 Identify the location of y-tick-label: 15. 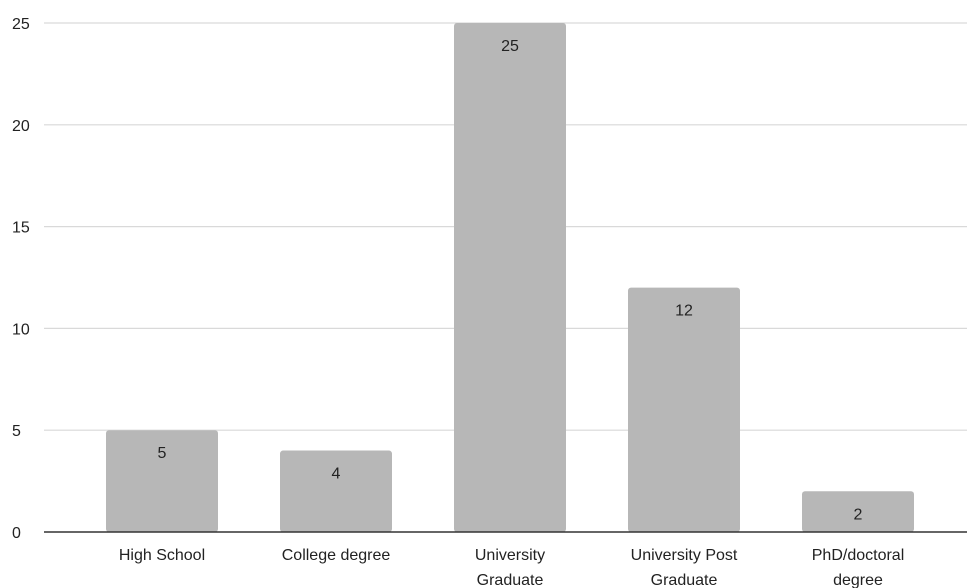
(21, 228).